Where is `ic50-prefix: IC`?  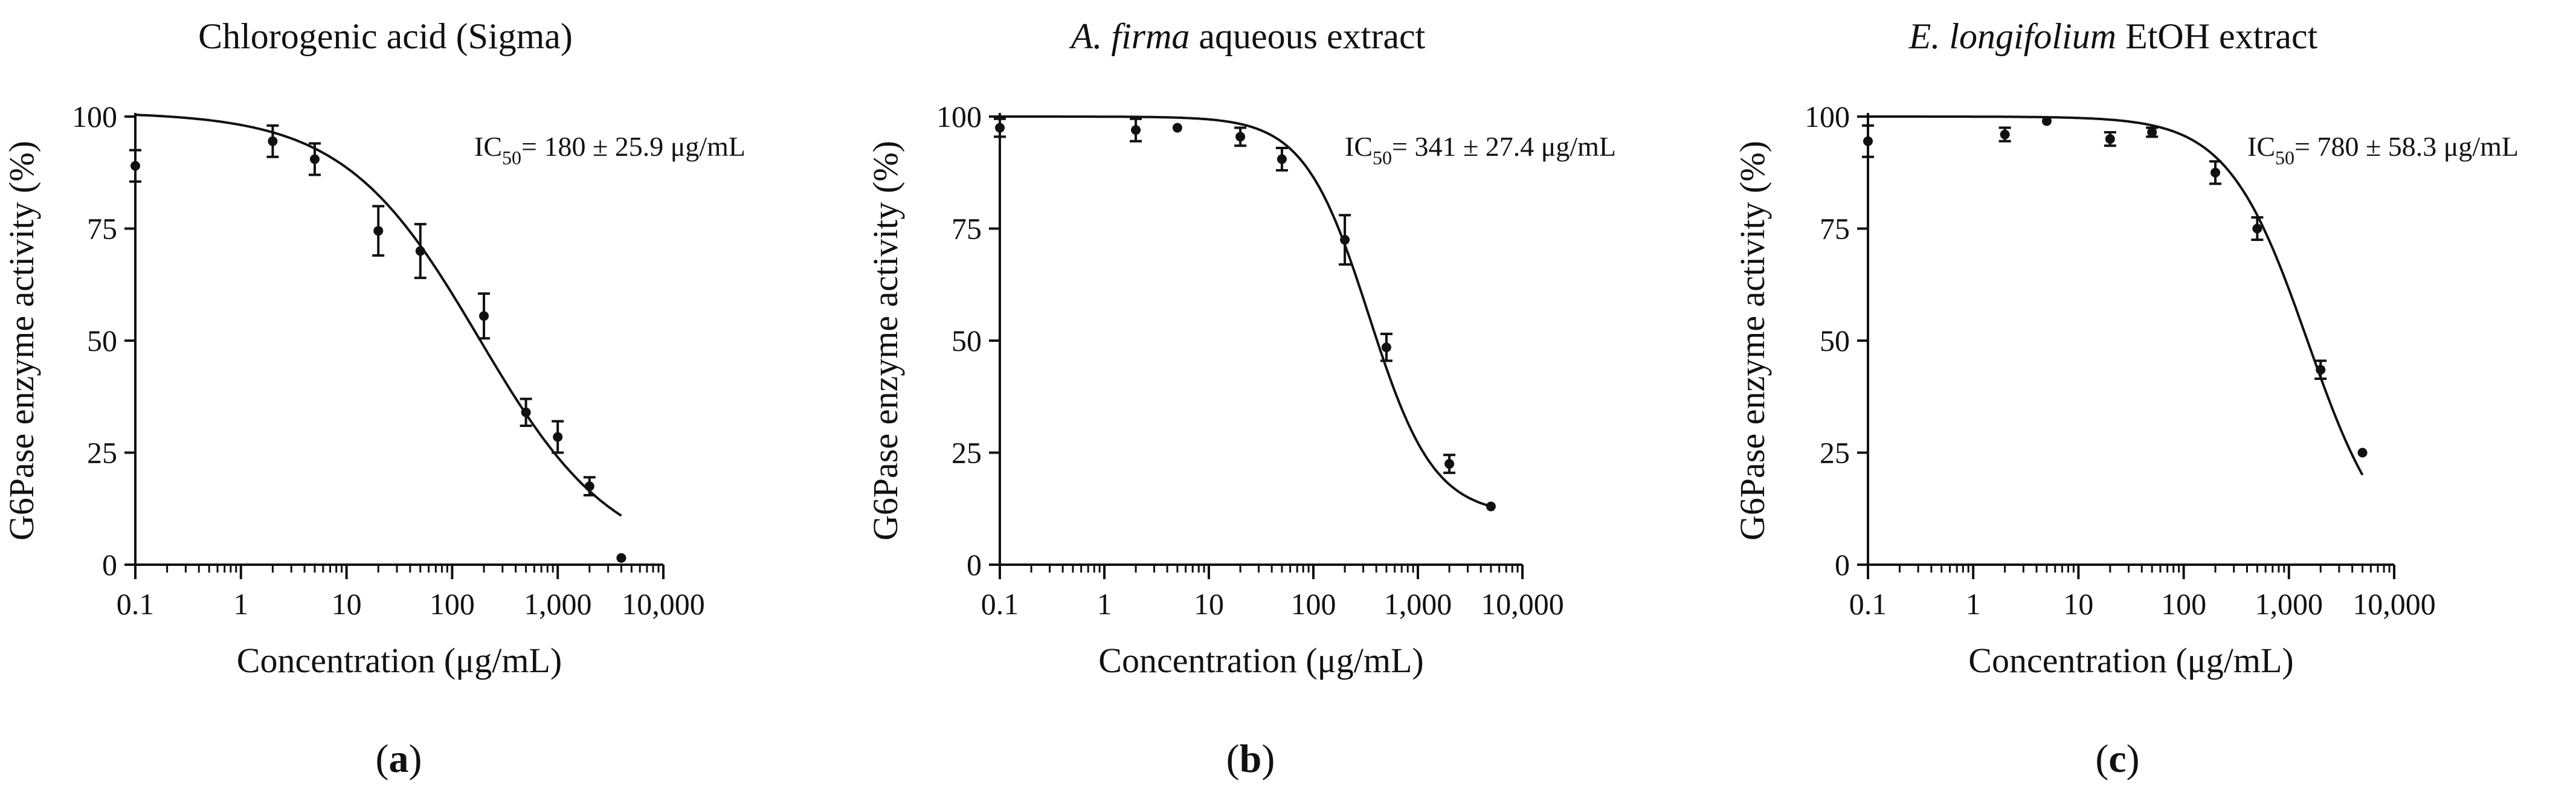 ic50-prefix: IC is located at coordinates (2261, 146).